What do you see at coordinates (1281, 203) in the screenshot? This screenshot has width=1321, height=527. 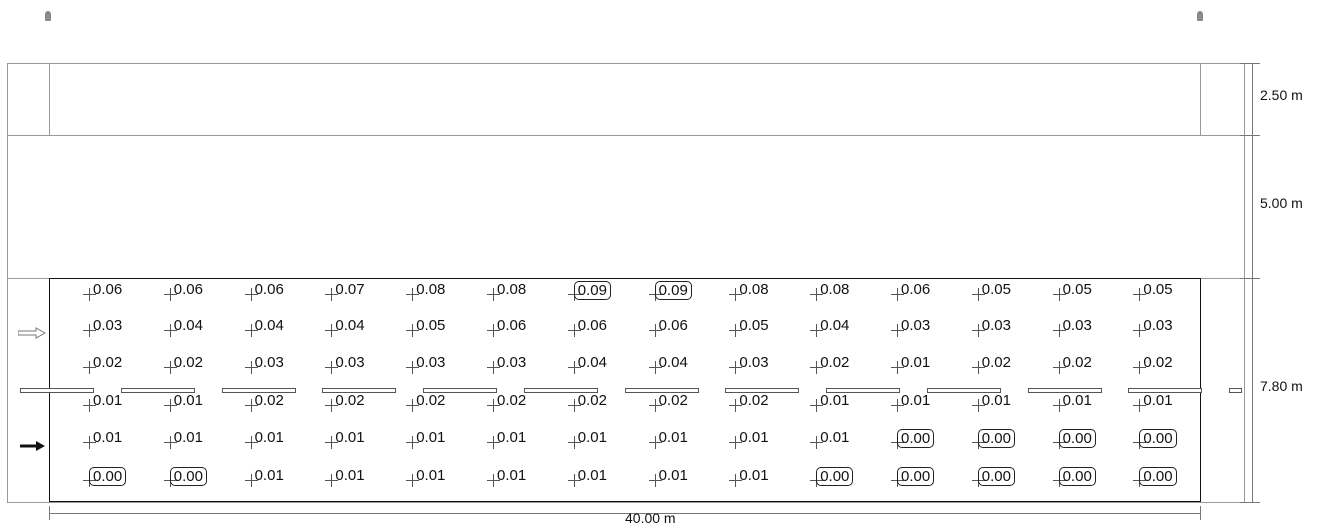 I see `height-label: 5.00 m` at bounding box center [1281, 203].